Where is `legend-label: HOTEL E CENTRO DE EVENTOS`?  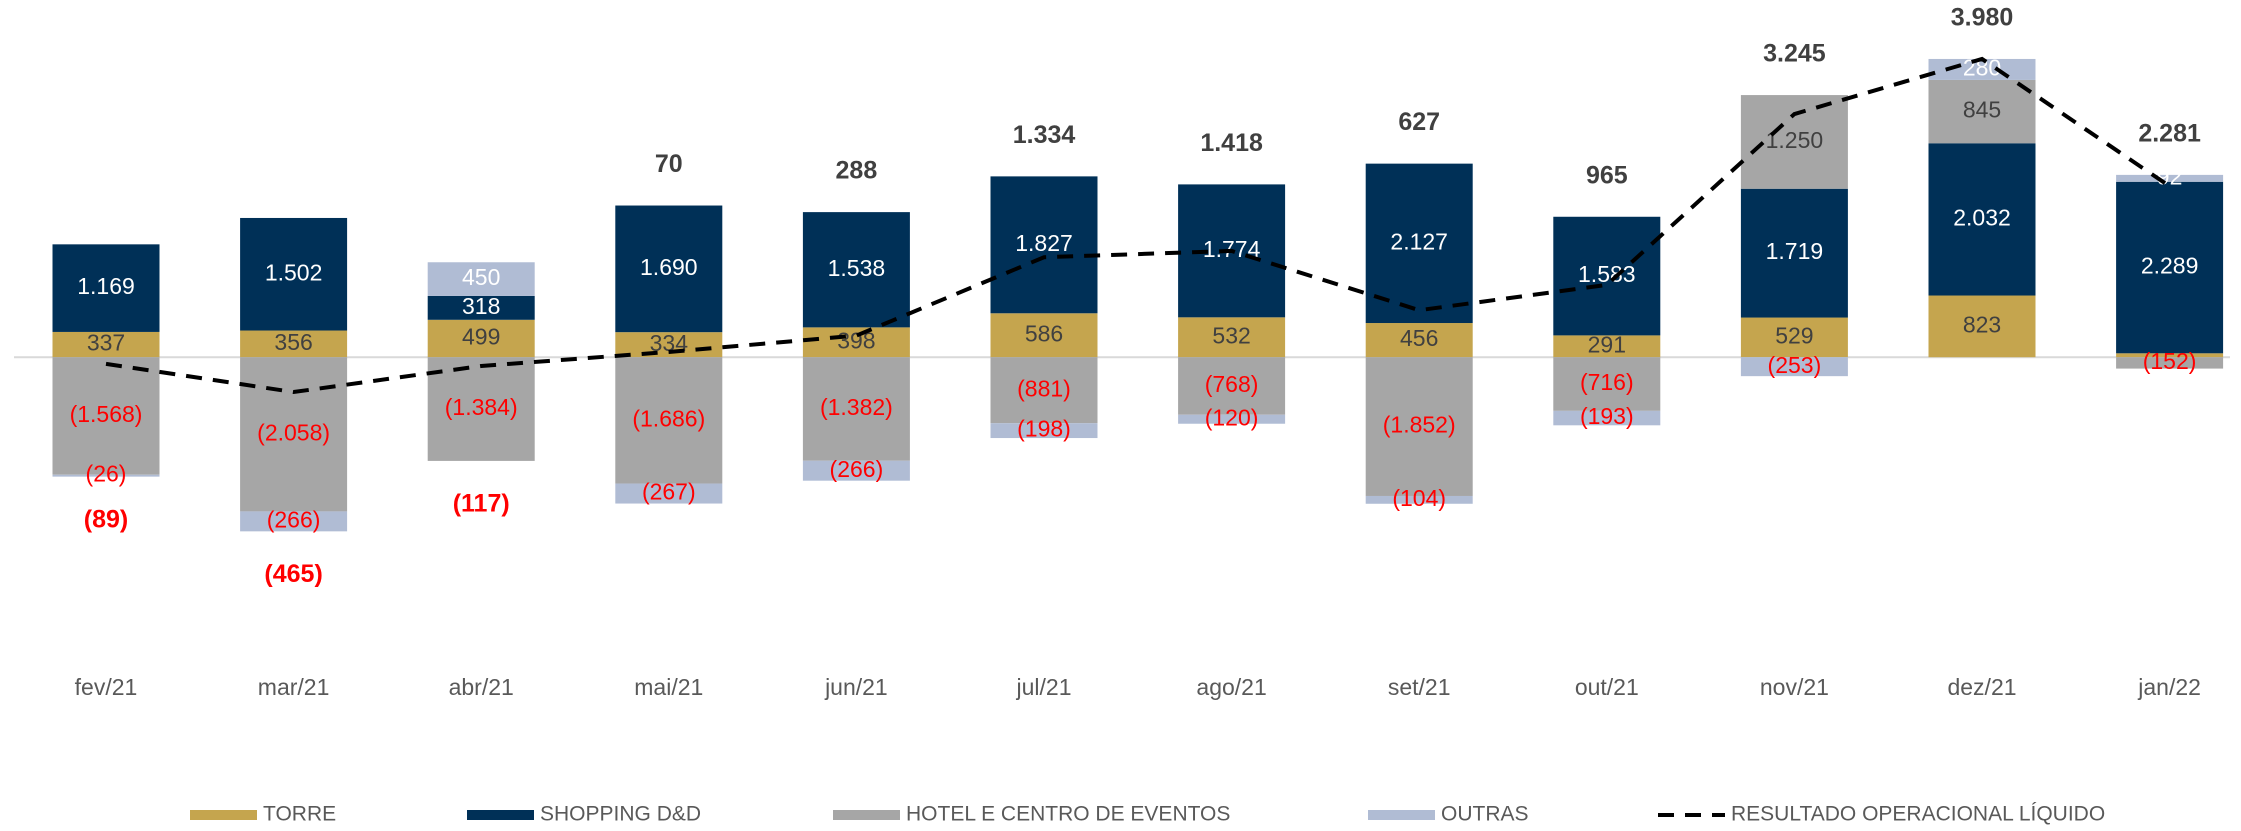 legend-label: HOTEL E CENTRO DE EVENTOS is located at coordinates (1068, 814).